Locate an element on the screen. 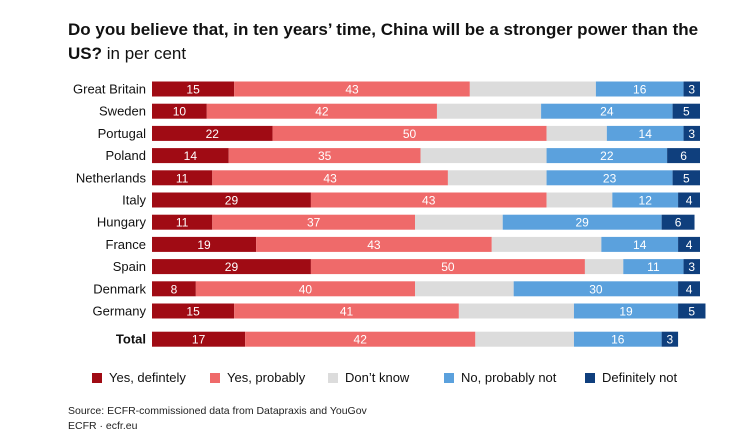 The image size is (734, 440). bar-germany-yes_definitely is located at coordinates (193, 311).